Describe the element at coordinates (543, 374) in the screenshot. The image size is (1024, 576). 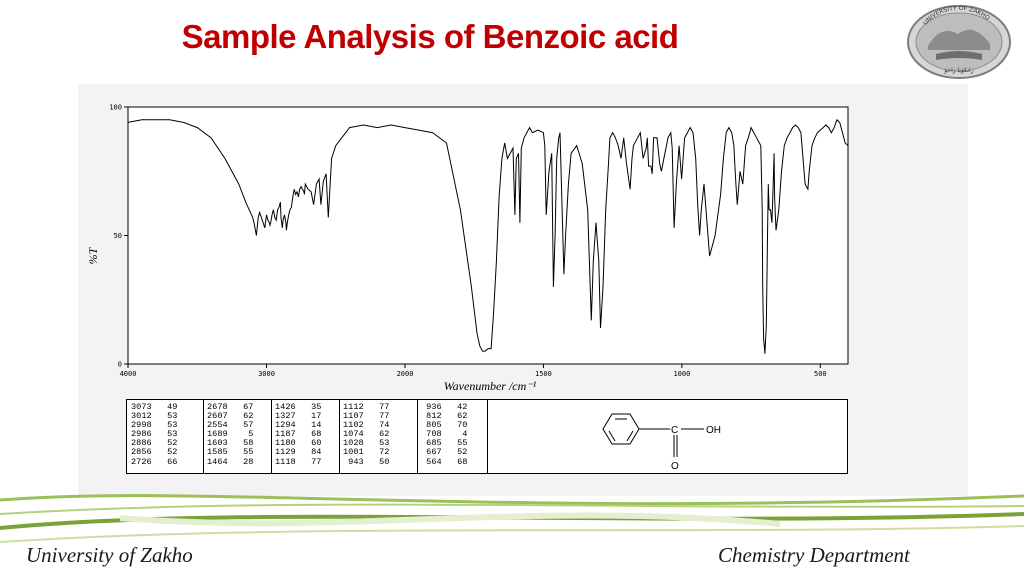
I see `x-tick-label: 1500` at that location.